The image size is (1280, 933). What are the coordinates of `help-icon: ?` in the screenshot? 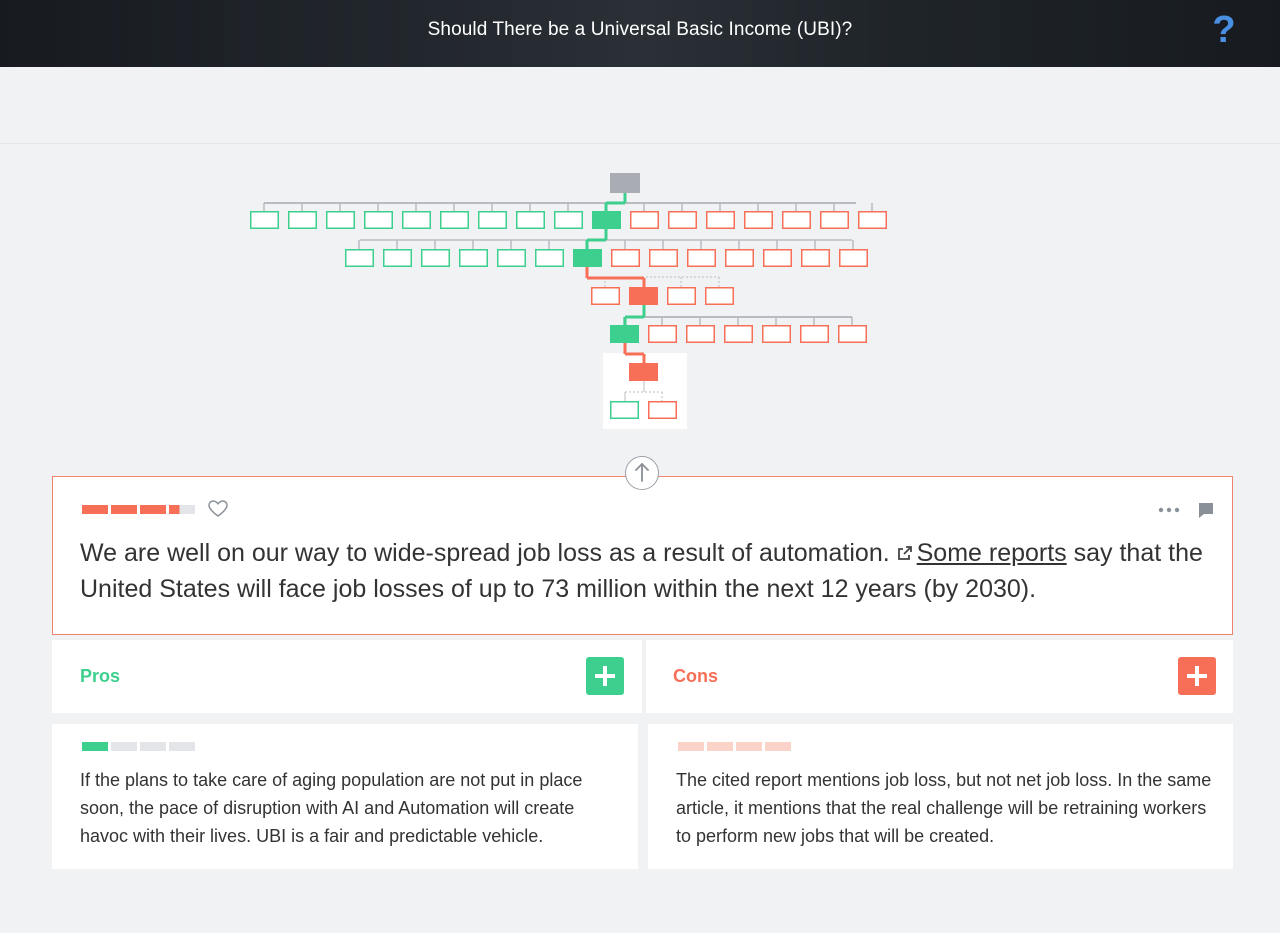 It's located at (1224, 30).